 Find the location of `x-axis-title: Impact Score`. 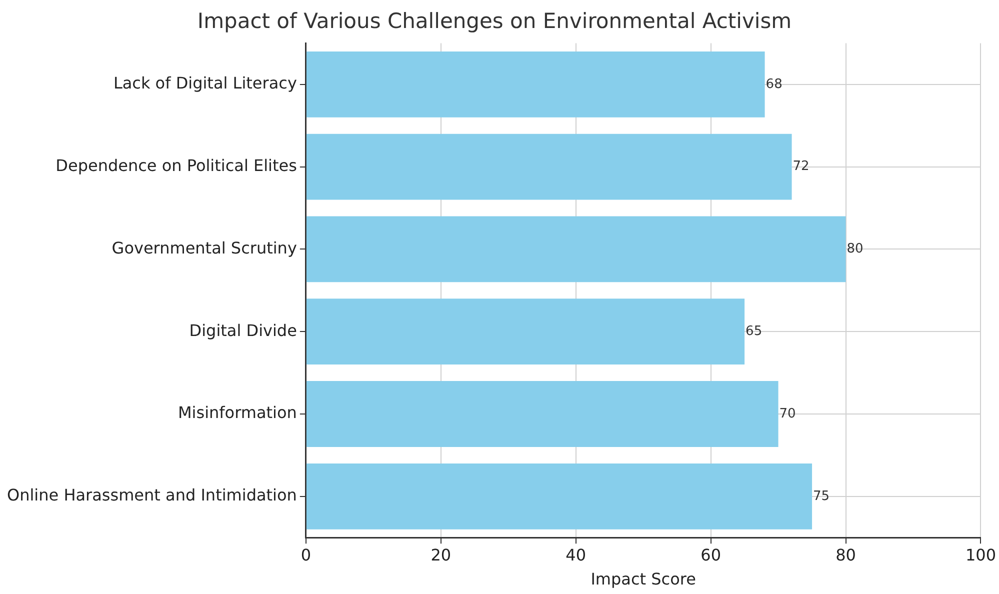

x-axis-title: Impact Score is located at coordinates (643, 579).